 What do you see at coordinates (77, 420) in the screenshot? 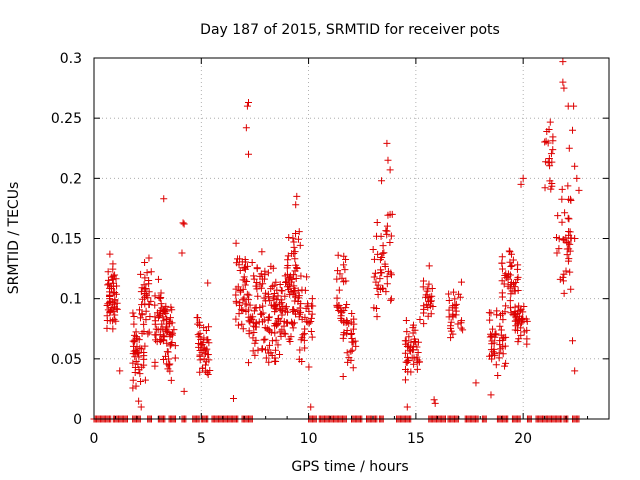
I see `y-tick-label: 0` at bounding box center [77, 420].